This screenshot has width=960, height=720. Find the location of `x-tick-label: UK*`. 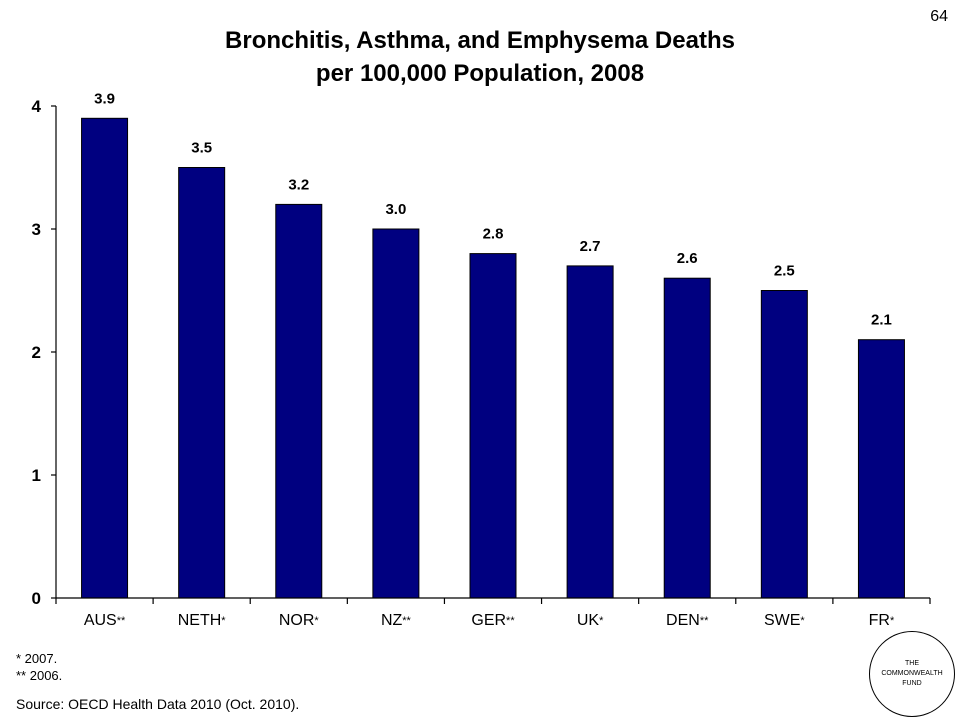

x-tick-label: UK* is located at coordinates (590, 620).